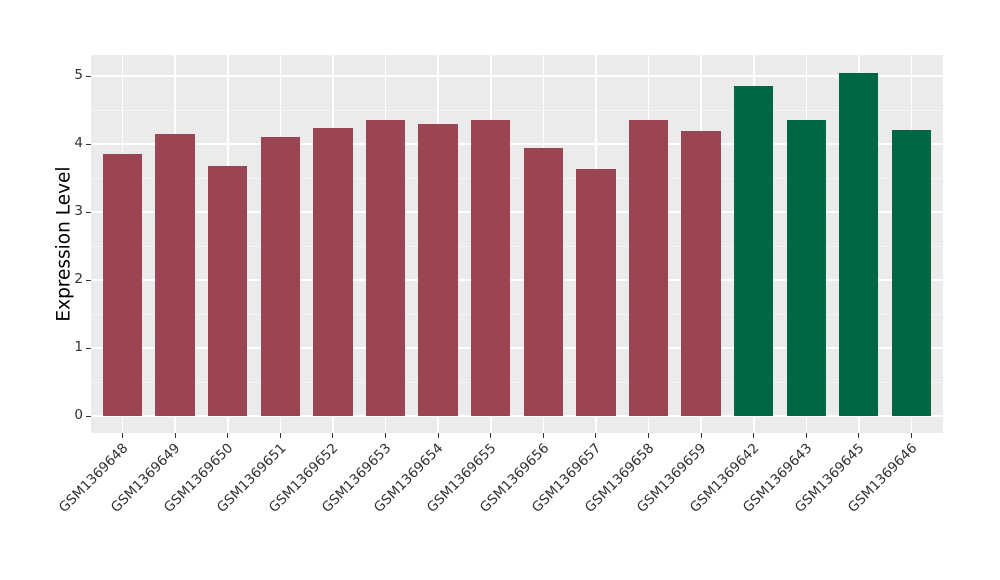 This screenshot has height=580, width=1000. I want to click on bar-GSM1369645, so click(859, 244).